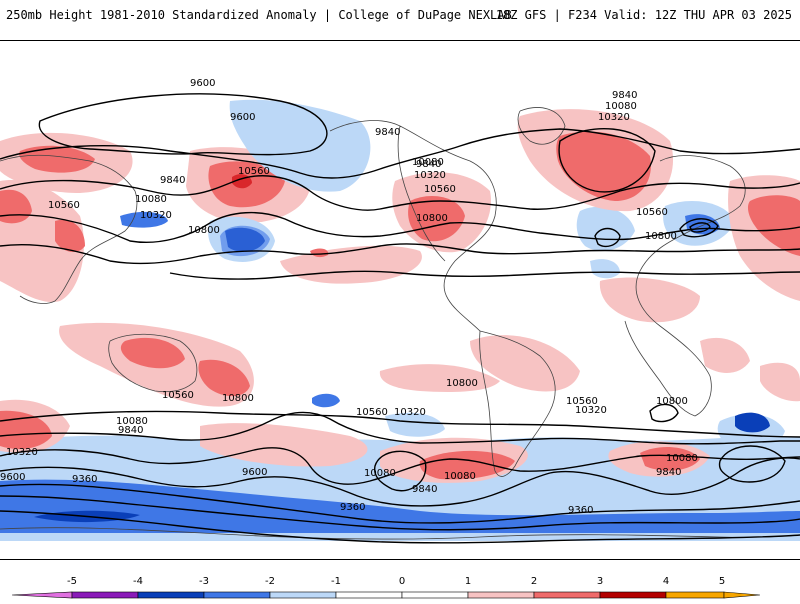 This screenshot has height=604, width=800. Describe the element at coordinates (57, 159) in the screenshot. I see `anomaly-pos2-north-pacific-west` at that location.